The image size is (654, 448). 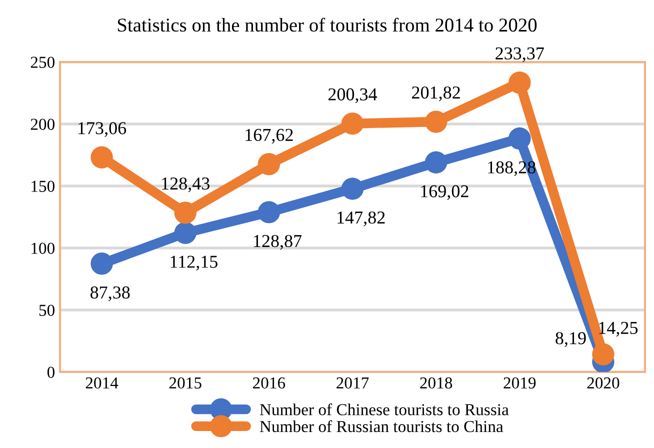 I want to click on data-label: 147,82, so click(x=361, y=218).